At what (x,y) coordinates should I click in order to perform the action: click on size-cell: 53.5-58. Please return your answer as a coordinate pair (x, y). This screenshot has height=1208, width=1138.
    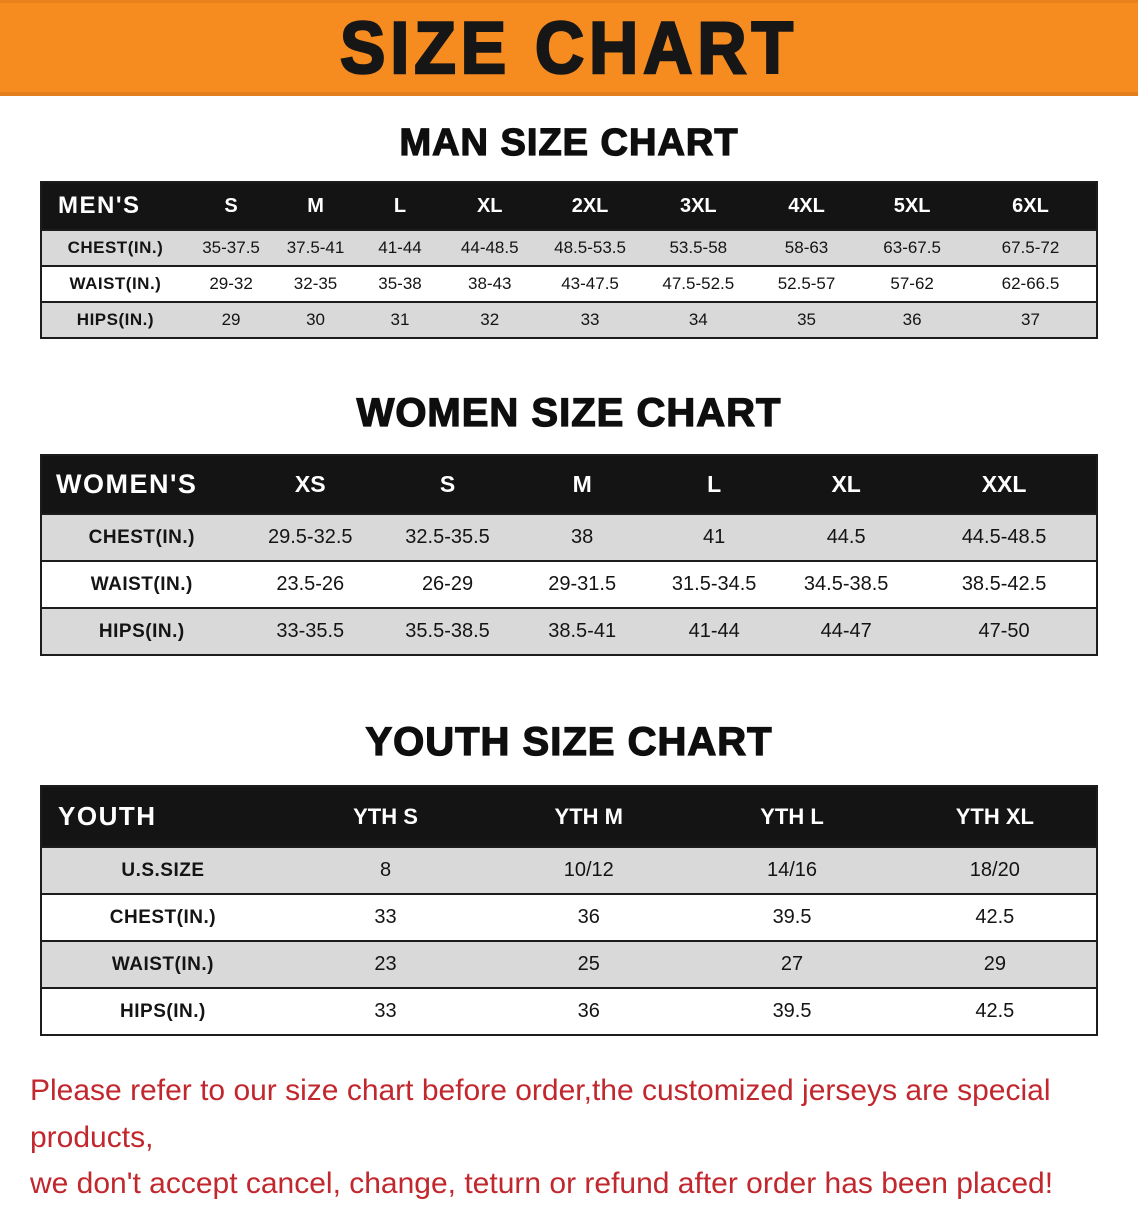
    Looking at the image, I should click on (698, 248).